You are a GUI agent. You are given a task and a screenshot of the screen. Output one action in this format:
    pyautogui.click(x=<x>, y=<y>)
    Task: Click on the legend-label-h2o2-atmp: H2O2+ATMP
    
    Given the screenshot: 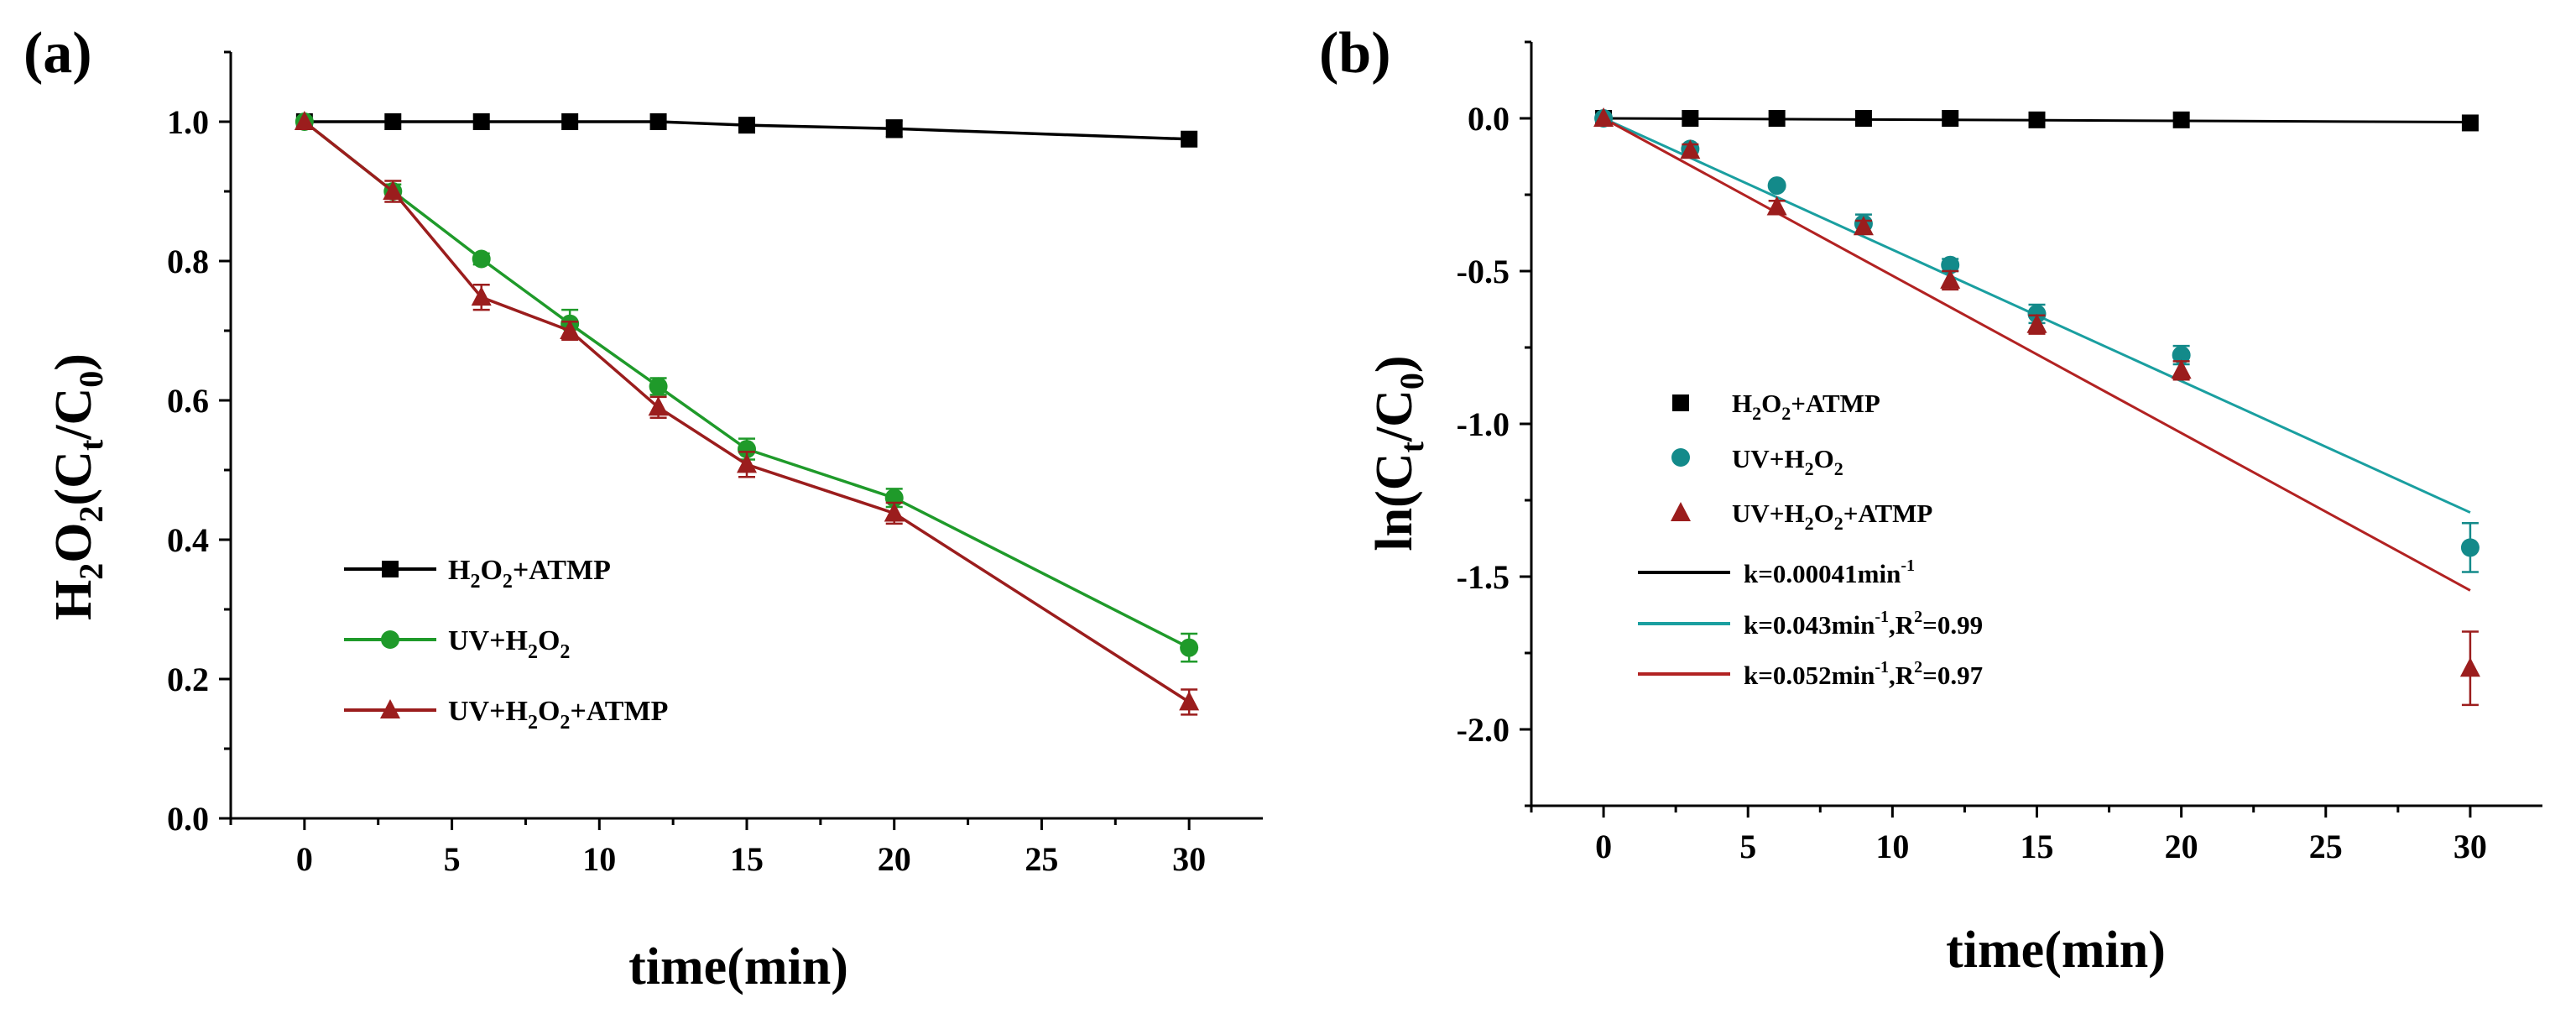 What is the action you would take?
    pyautogui.click(x=529, y=574)
    